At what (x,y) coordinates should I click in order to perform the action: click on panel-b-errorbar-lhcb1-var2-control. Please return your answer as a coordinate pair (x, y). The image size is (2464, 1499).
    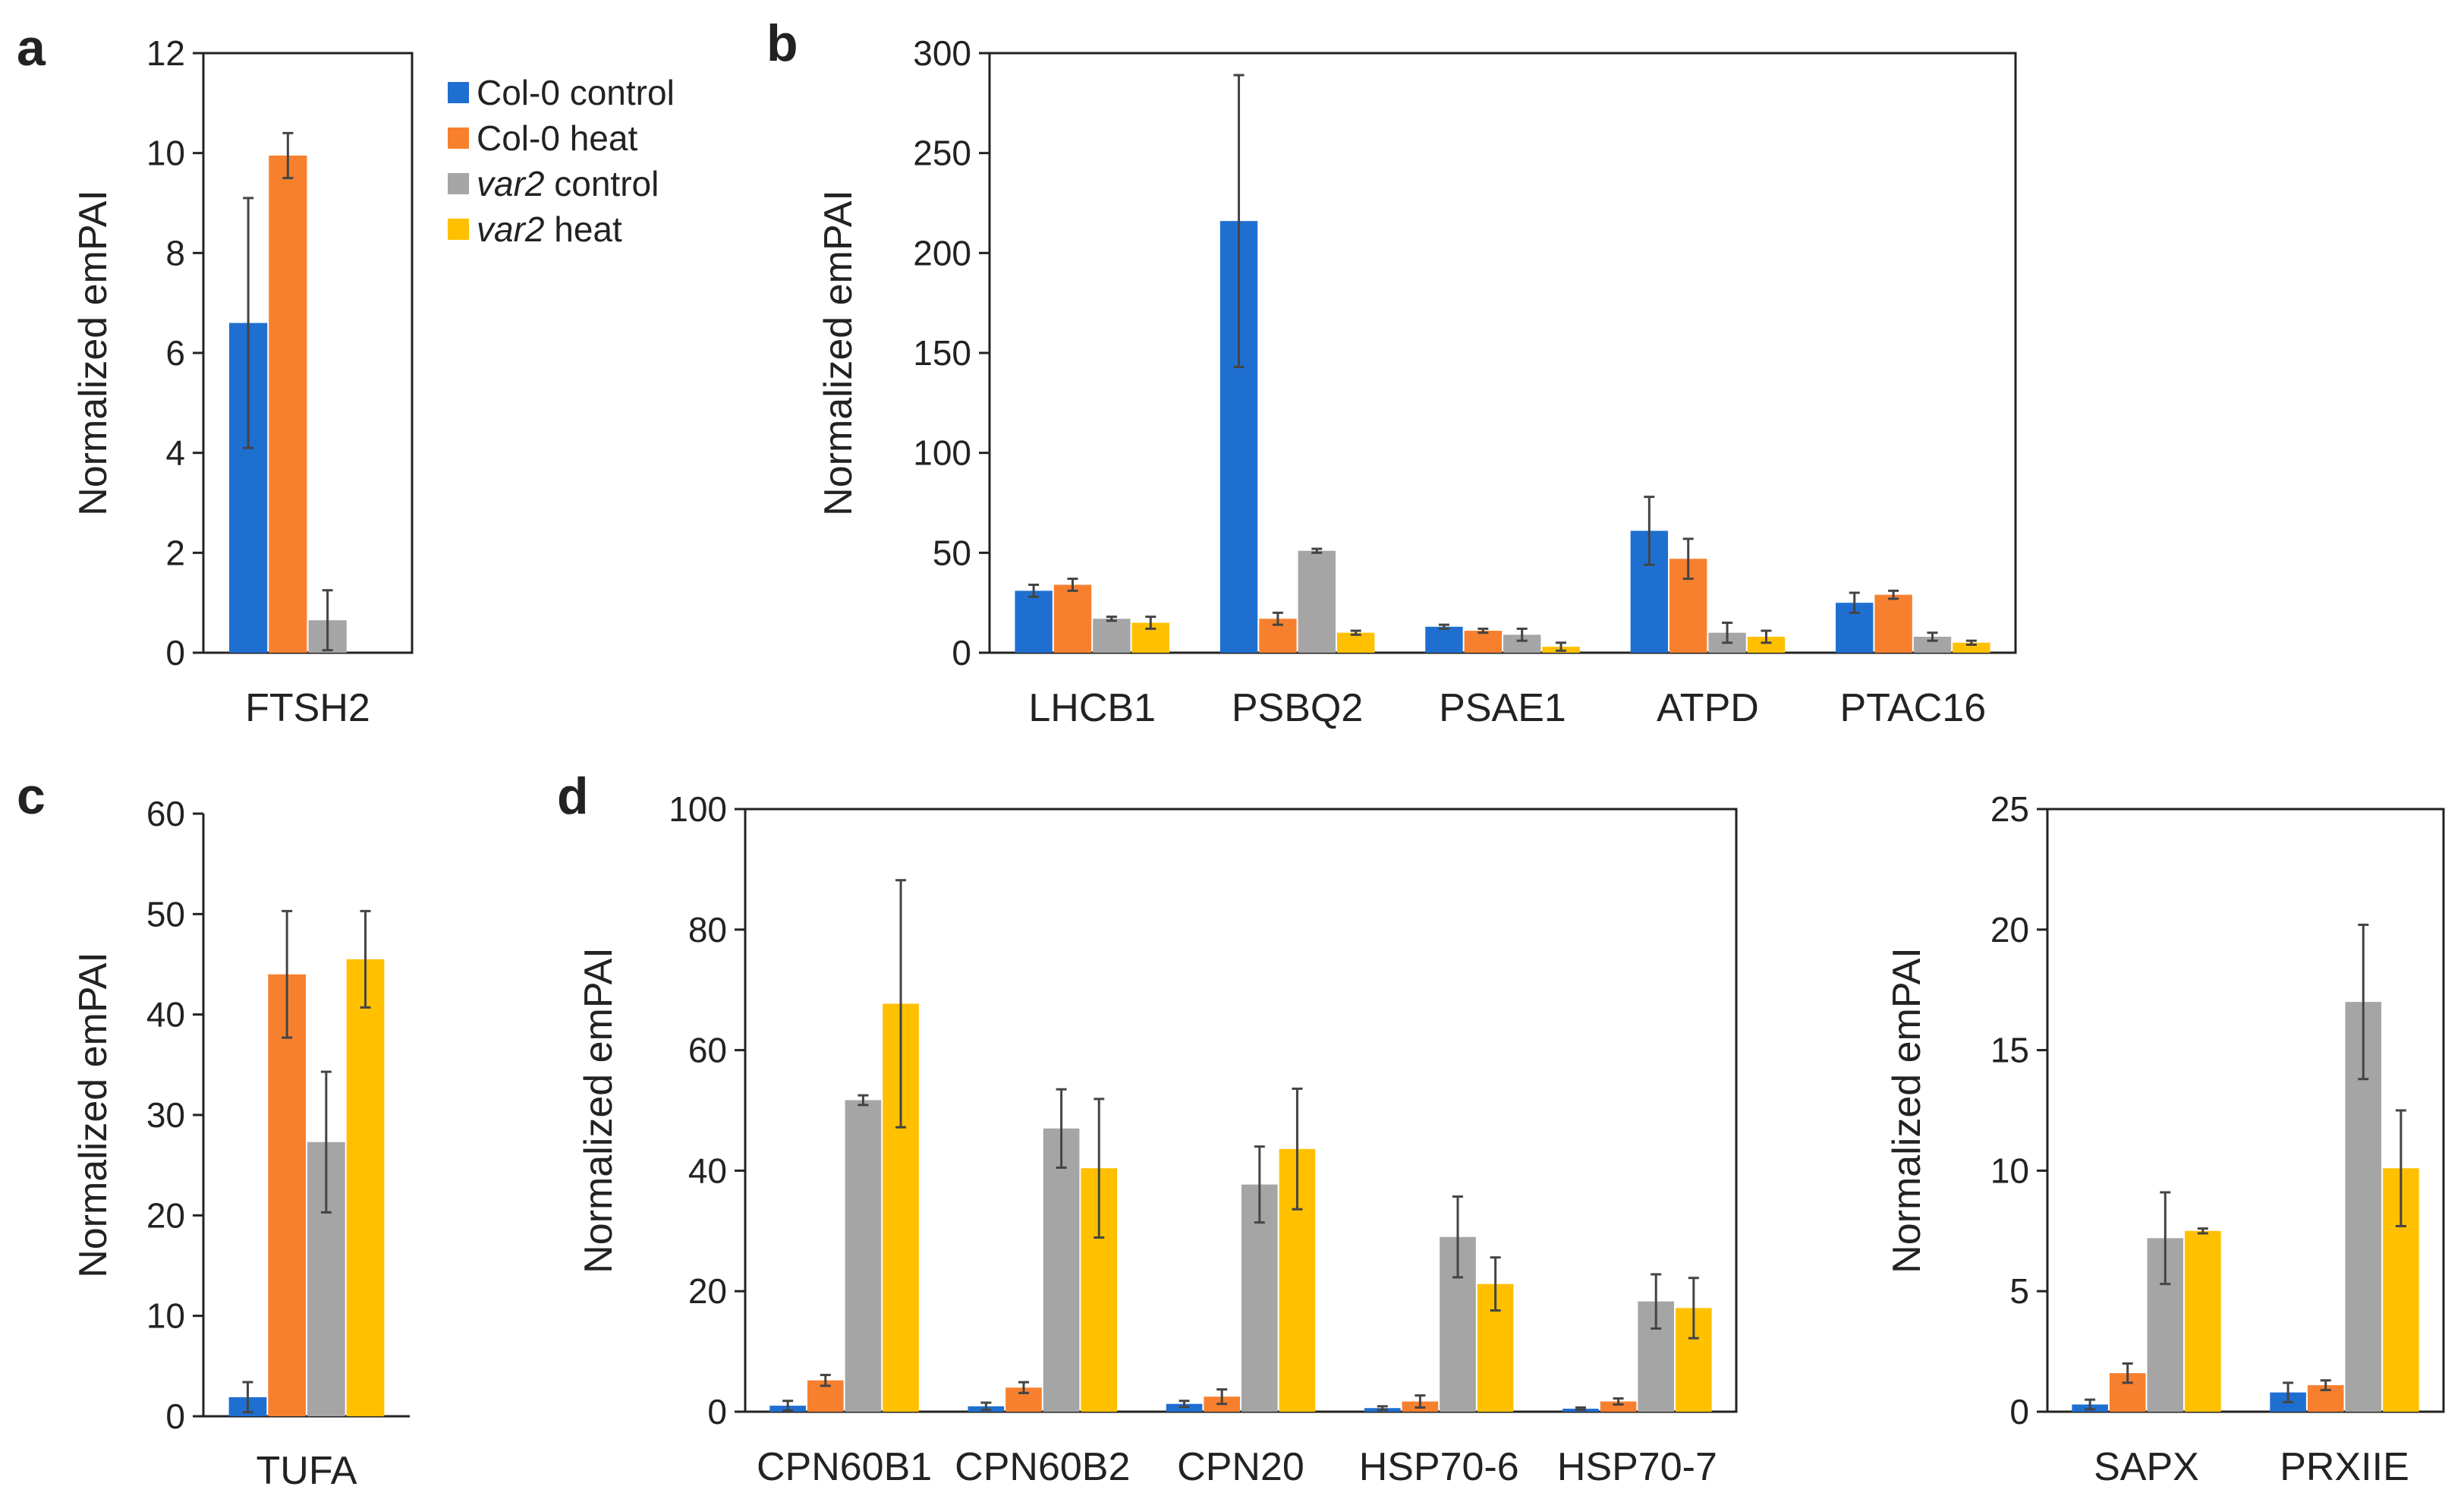
    Looking at the image, I should click on (1111, 619).